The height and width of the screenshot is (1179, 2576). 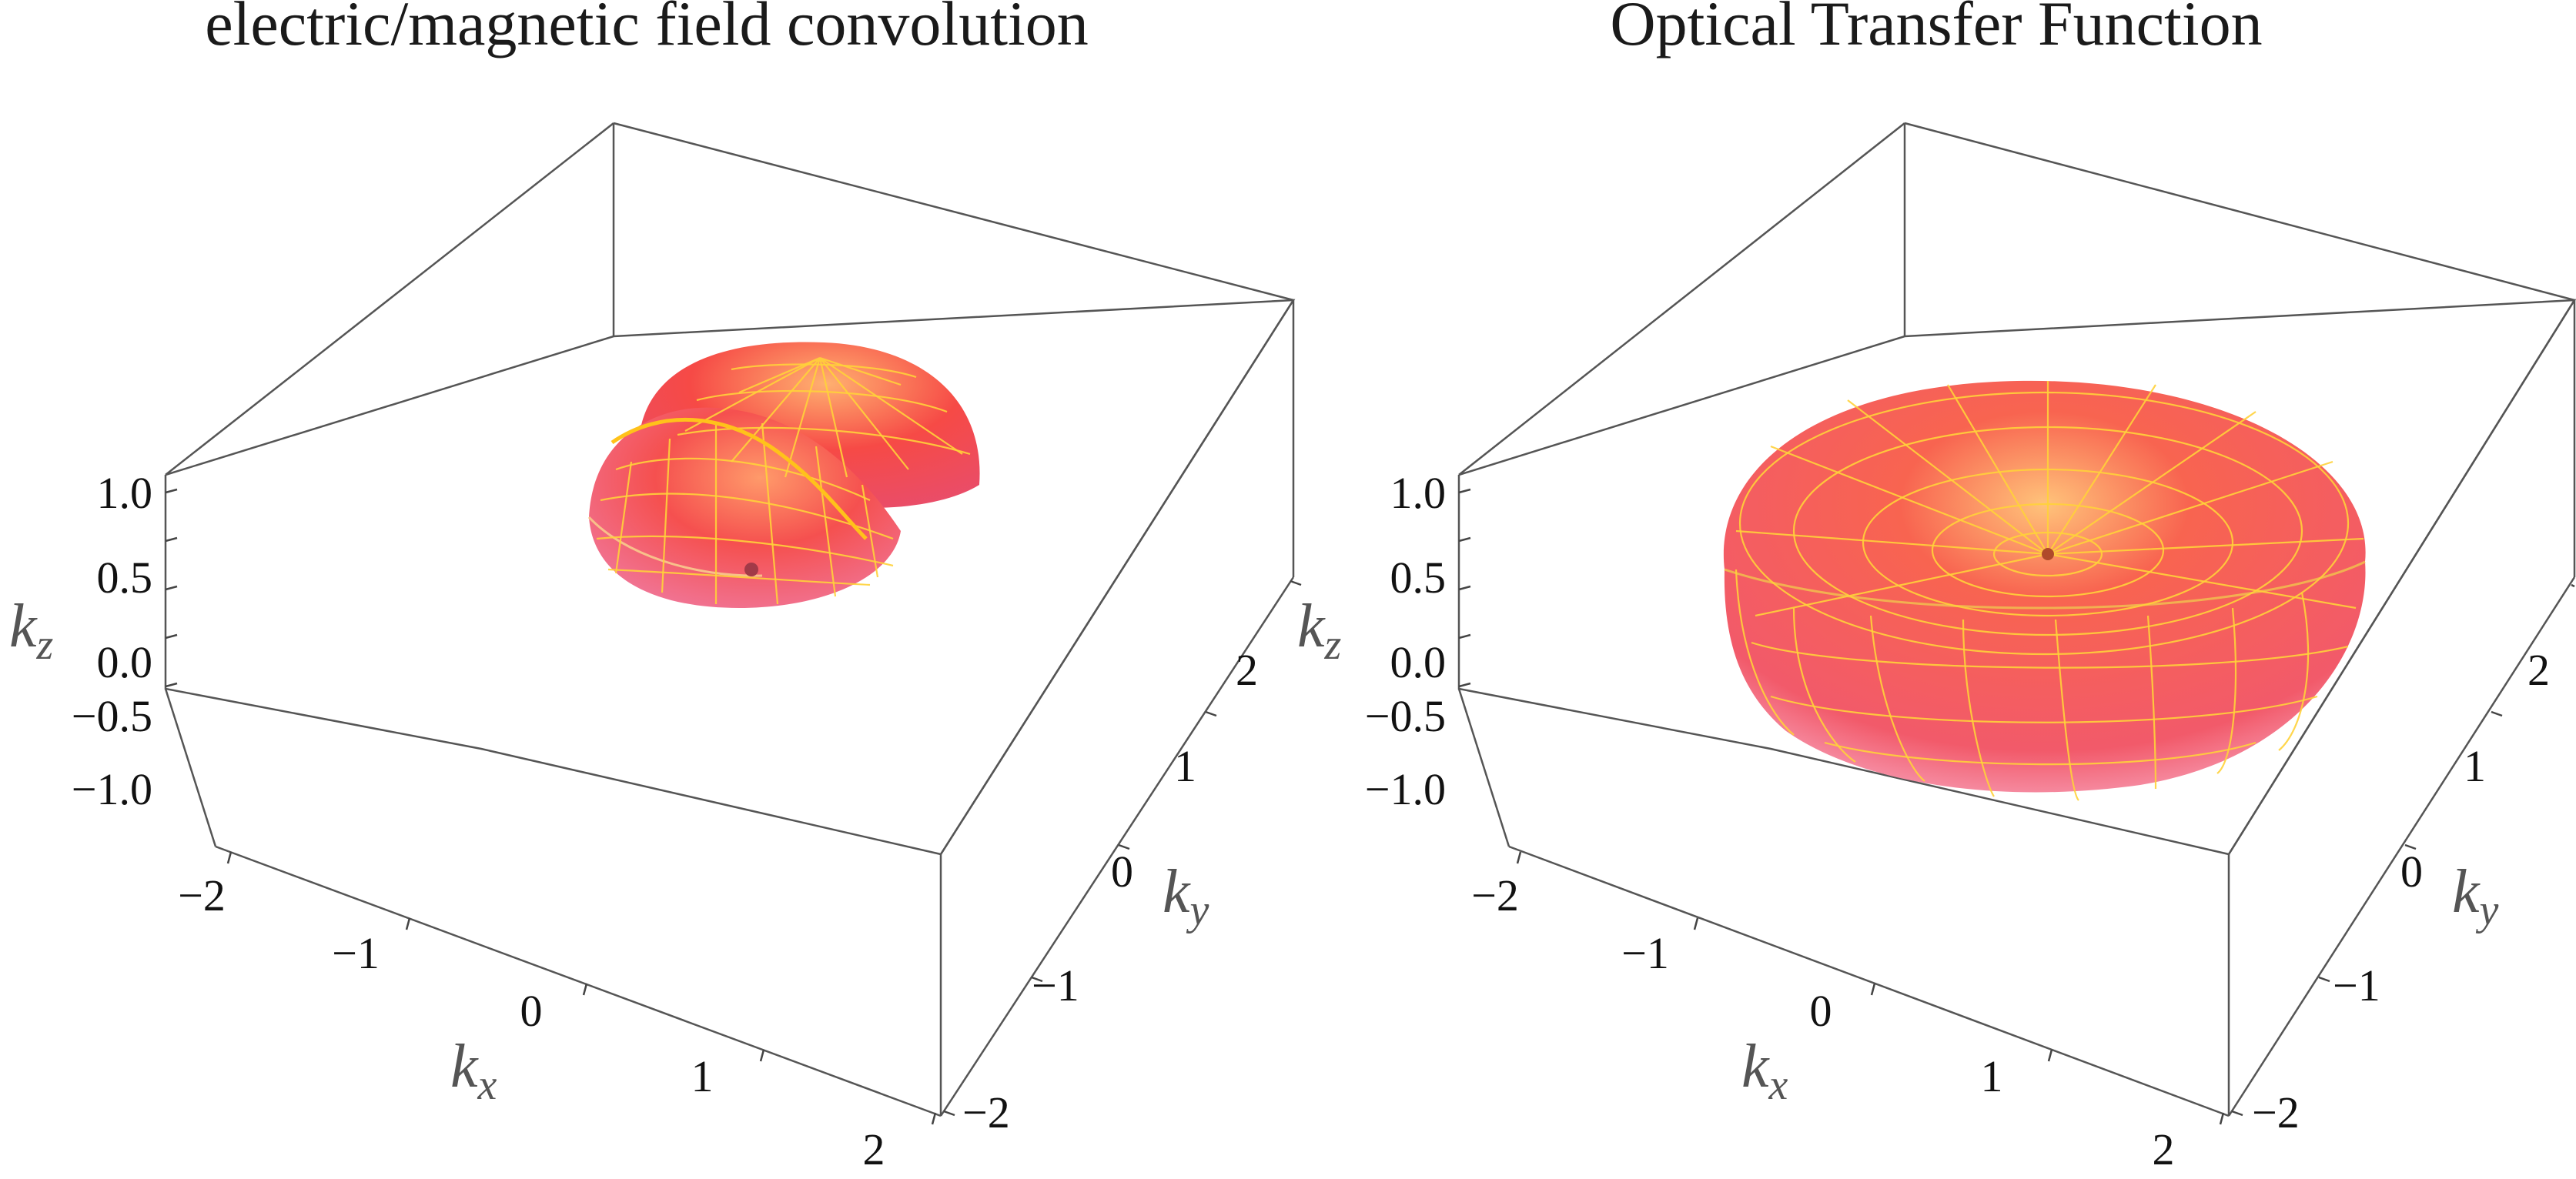 I want to click on origin-point, so click(x=751, y=570).